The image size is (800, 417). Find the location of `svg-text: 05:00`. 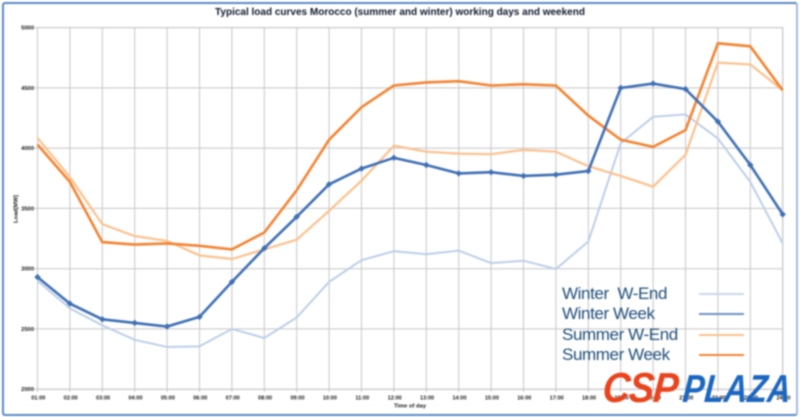

svg-text: 05:00 is located at coordinates (168, 399).